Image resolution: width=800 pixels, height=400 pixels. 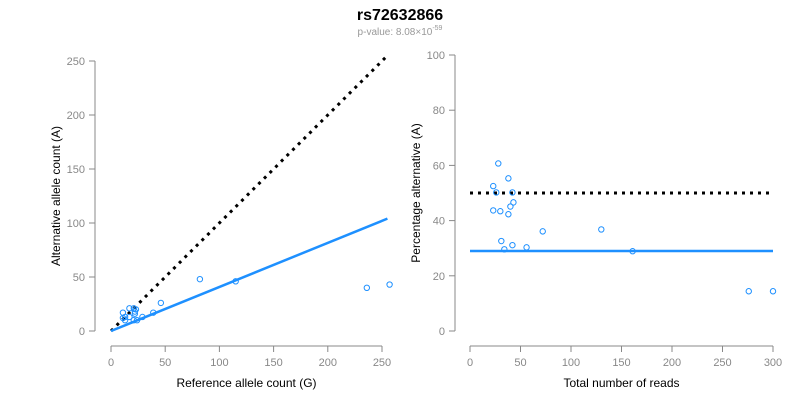 What do you see at coordinates (76, 116) in the screenshot?
I see `panel1-y-tick-label: 200` at bounding box center [76, 116].